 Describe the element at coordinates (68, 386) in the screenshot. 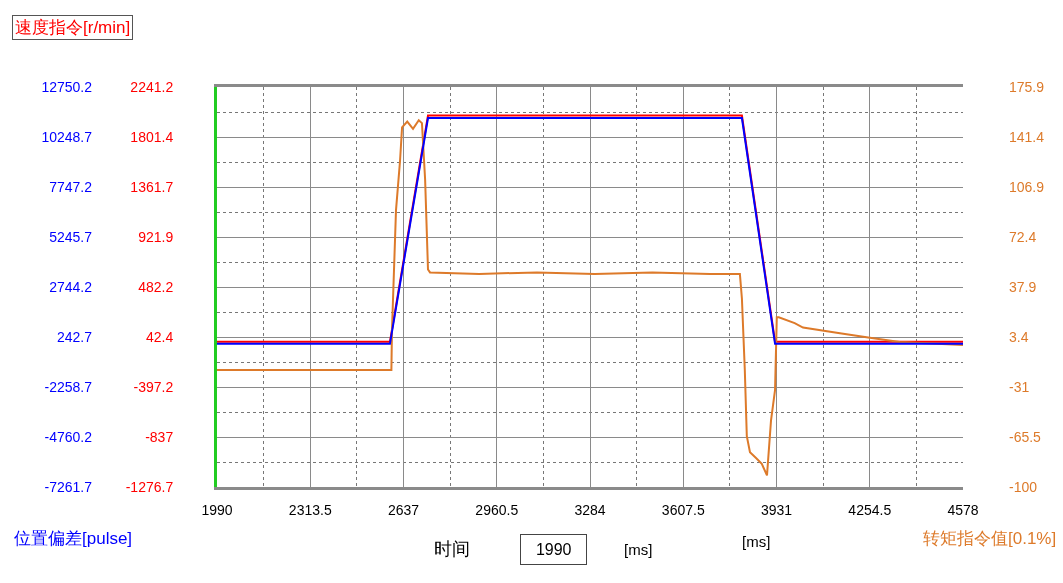

I see `y3-tick-label: -2258.7` at that location.